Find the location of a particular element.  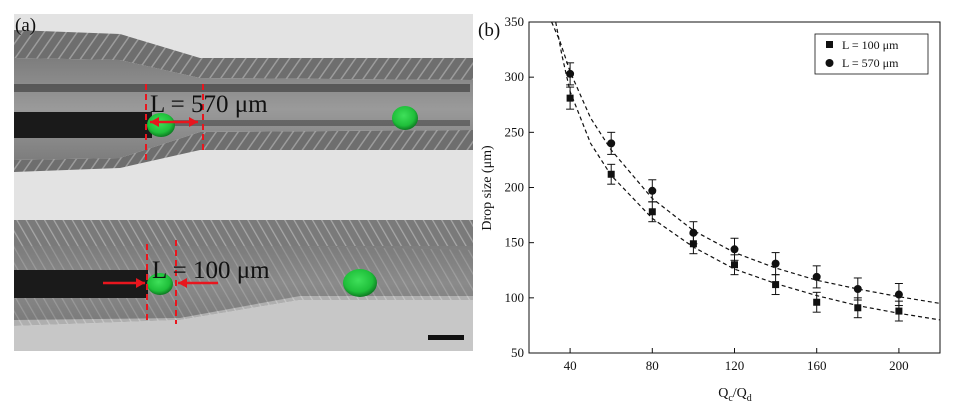

legend-label-570: L = 570 μm is located at coordinates (870, 63).